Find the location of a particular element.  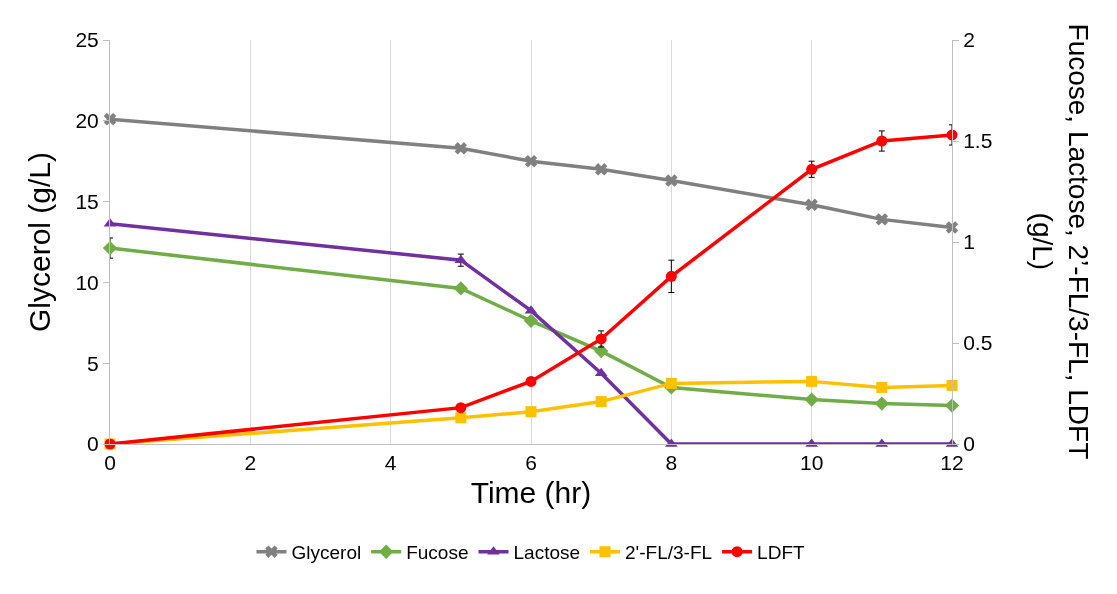

x-axis-title: Time (hr) is located at coordinates (531, 492).